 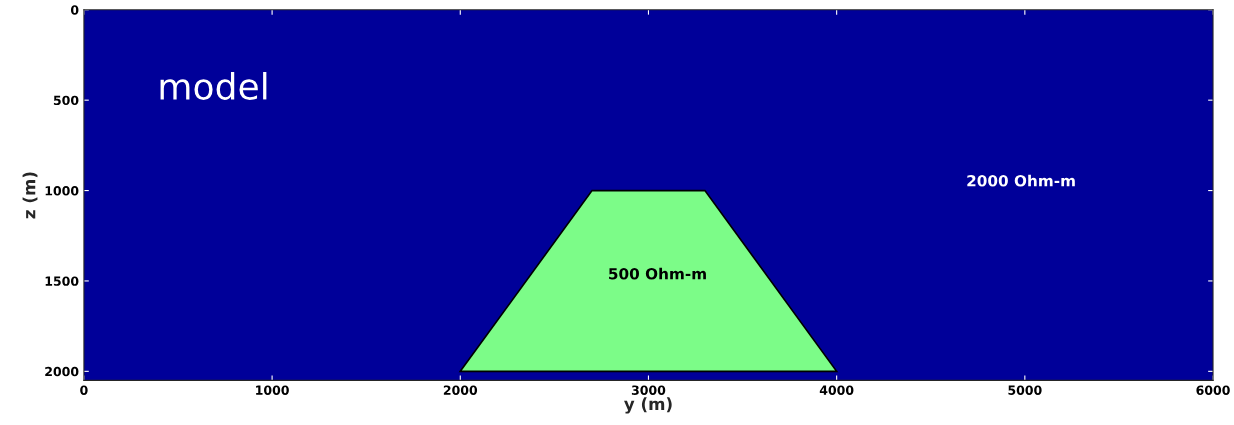 What do you see at coordinates (74, 10) in the screenshot?
I see `y-tick-label: 0` at bounding box center [74, 10].